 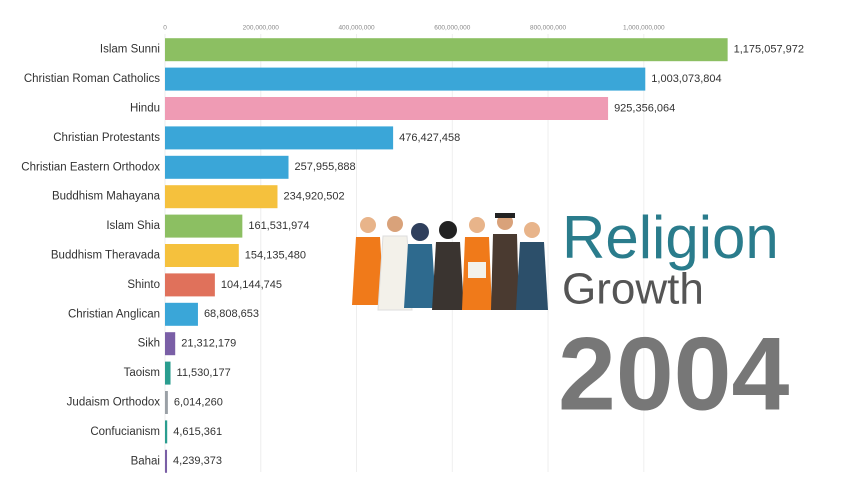 I want to click on category-label: Buddhism Theravada, so click(x=106, y=256).